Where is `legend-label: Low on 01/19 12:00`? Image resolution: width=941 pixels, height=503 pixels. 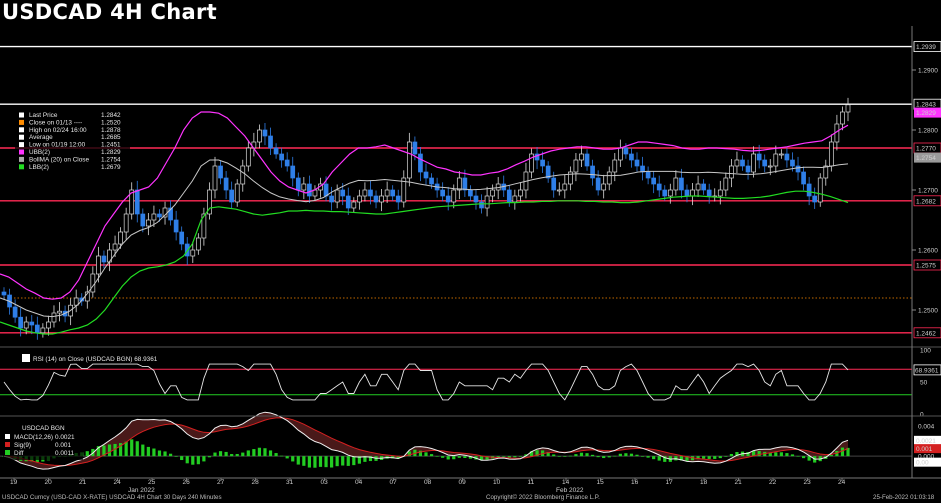 legend-label: Low on 01/19 12:00 is located at coordinates (57, 145).